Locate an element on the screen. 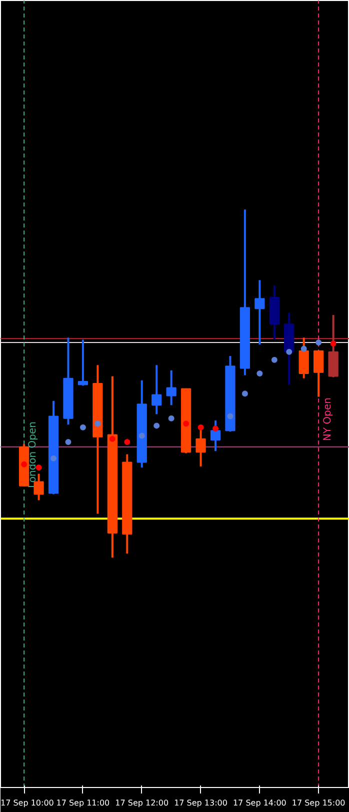  x-tick-label: 17 Sep 13:00 is located at coordinates (201, 803).